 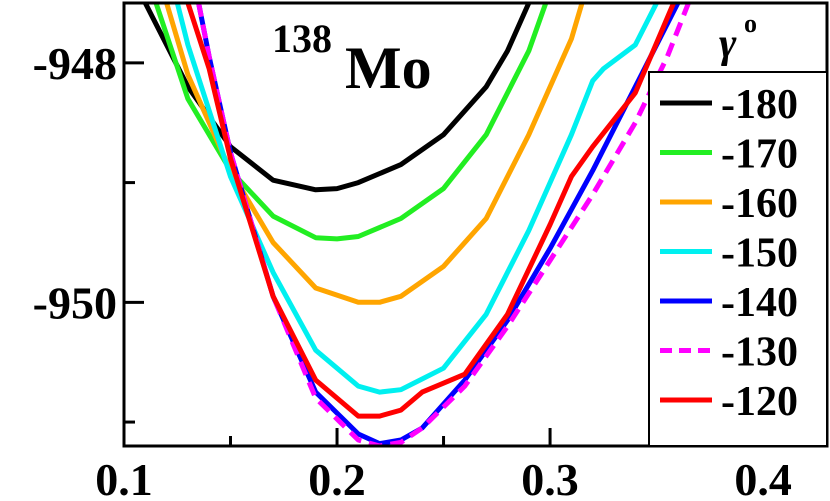 What do you see at coordinates (759, 155) in the screenshot?
I see `legend-label: -170` at bounding box center [759, 155].